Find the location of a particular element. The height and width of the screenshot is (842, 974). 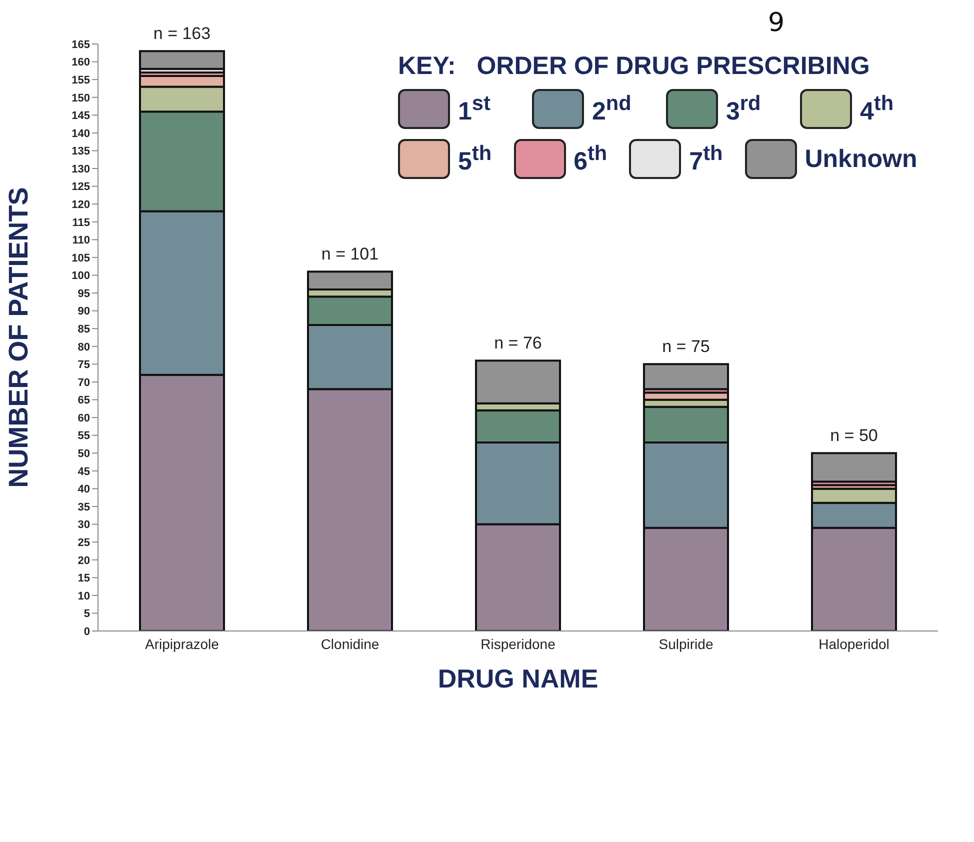

legend-title: KEY: ORDER OF DRUG PRESCRIBING is located at coordinates (634, 66).